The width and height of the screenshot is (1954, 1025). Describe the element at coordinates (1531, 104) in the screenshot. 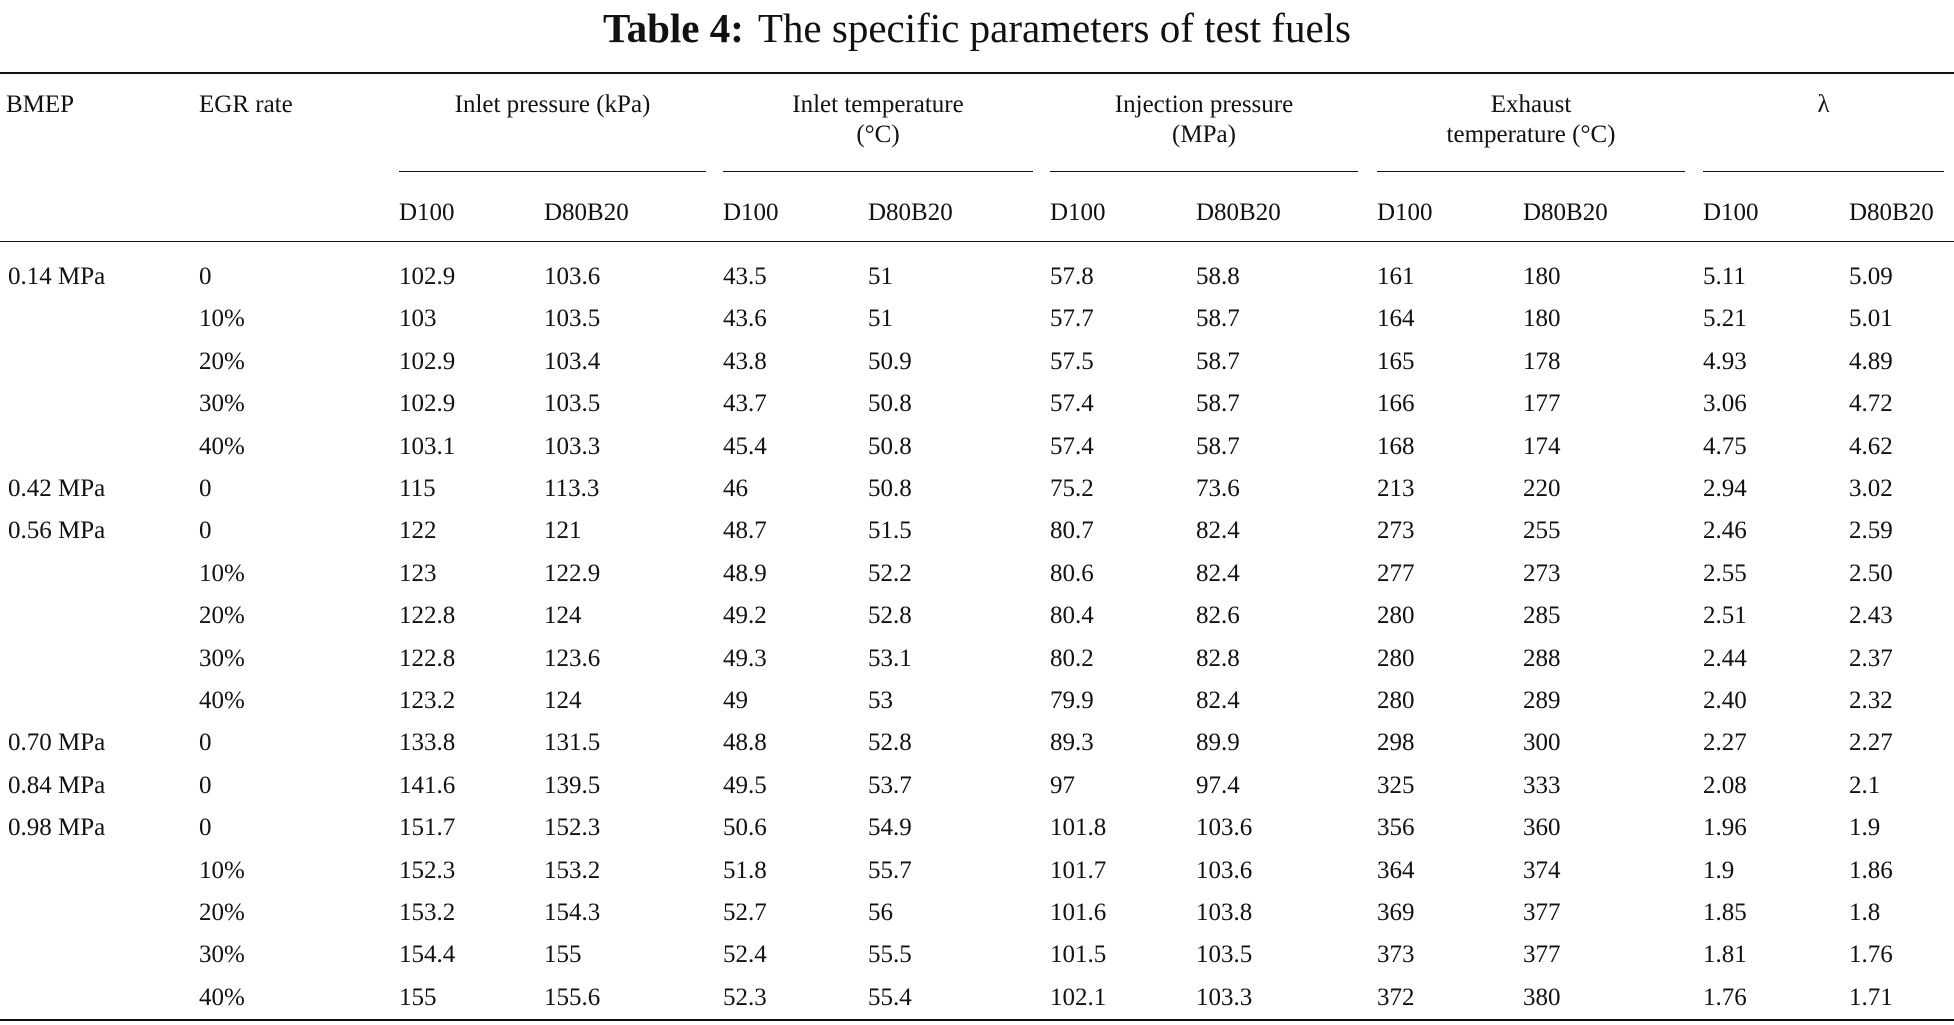

I see `group-header: Exhaust` at that location.